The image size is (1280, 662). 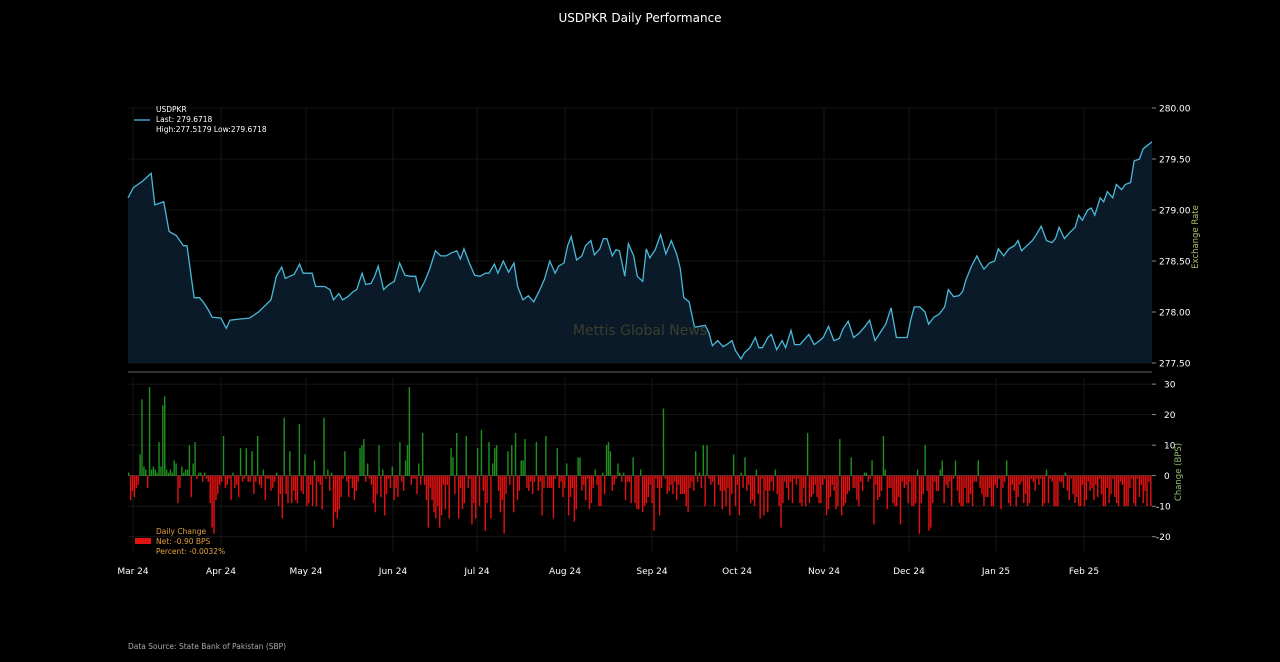 I want to click on bottom-legend-name: Daily Change, so click(x=181, y=531).